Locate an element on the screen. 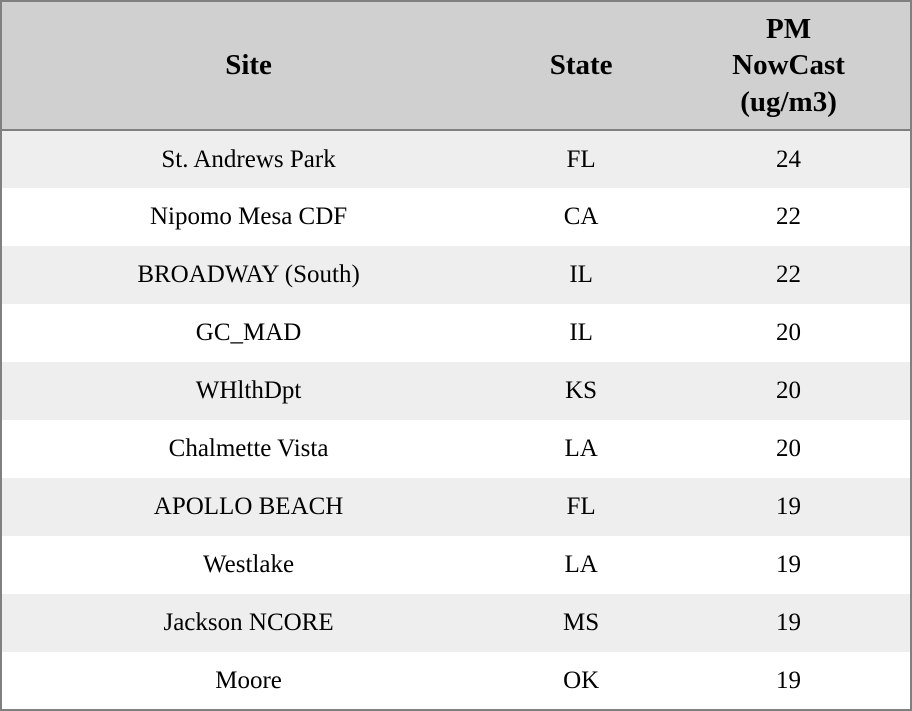 This screenshot has height=711, width=912. state-cell: CA is located at coordinates (581, 216).